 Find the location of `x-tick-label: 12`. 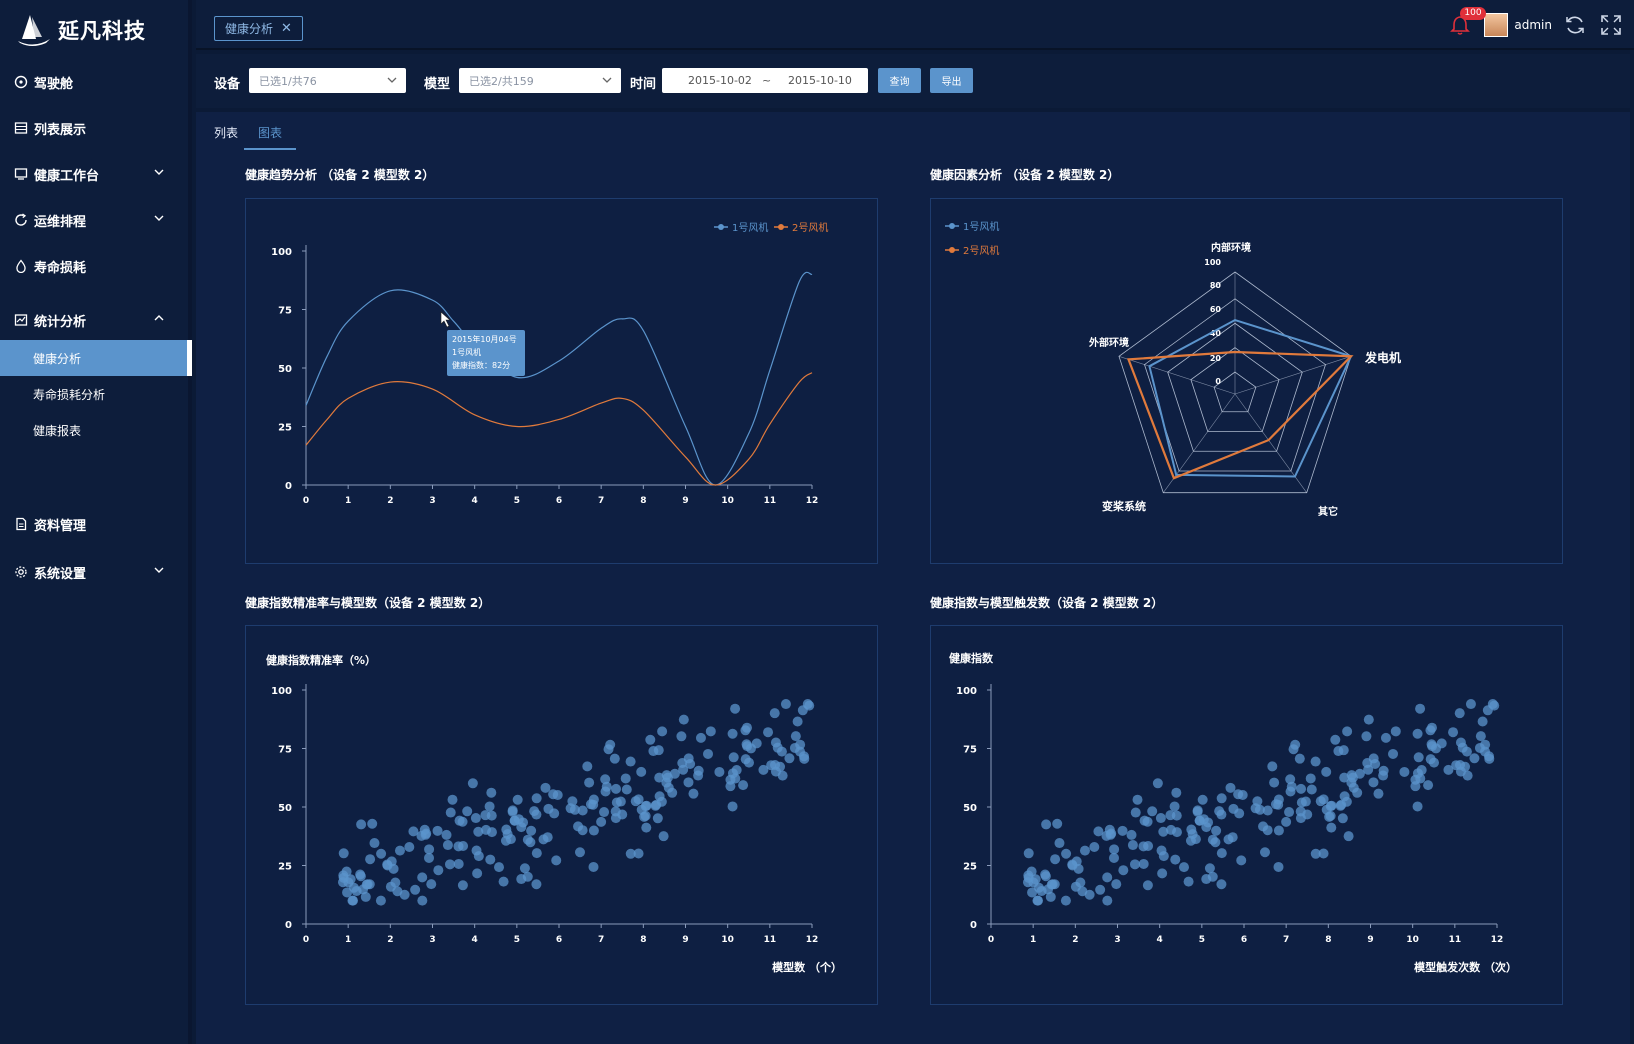

x-tick-label: 12 is located at coordinates (812, 940).